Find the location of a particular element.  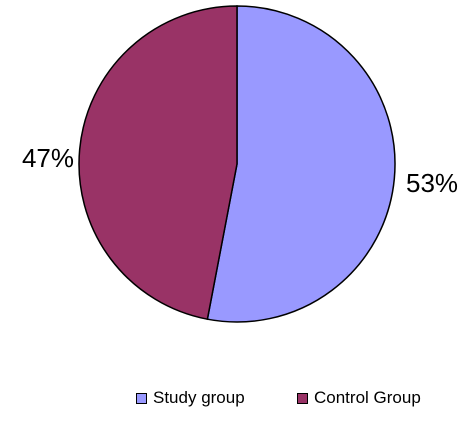

legend-item-control-group: Control Group is located at coordinates (359, 398).